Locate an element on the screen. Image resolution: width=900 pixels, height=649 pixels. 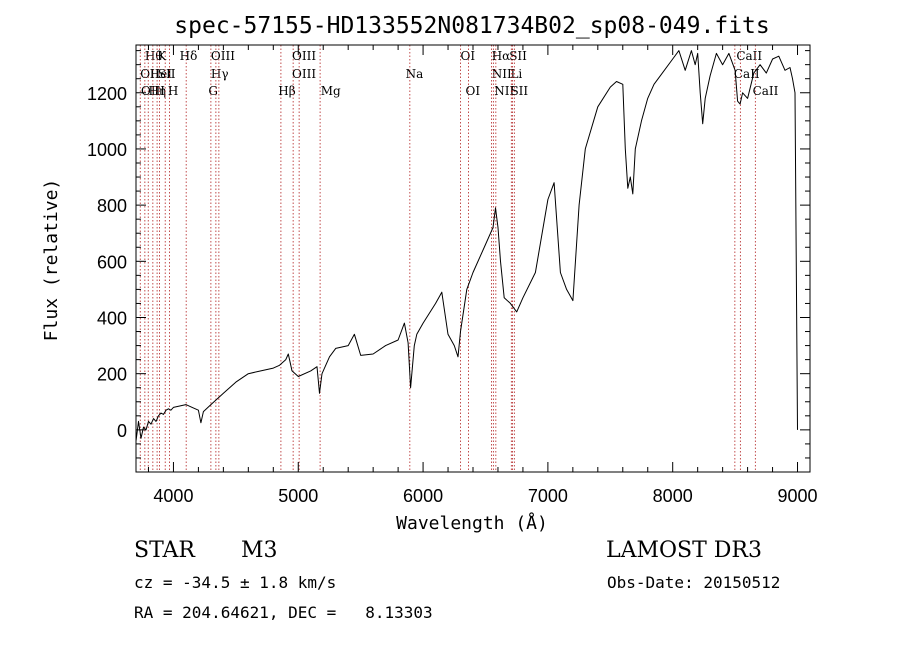
survey-name: LAMOST DR3 is located at coordinates (684, 550).